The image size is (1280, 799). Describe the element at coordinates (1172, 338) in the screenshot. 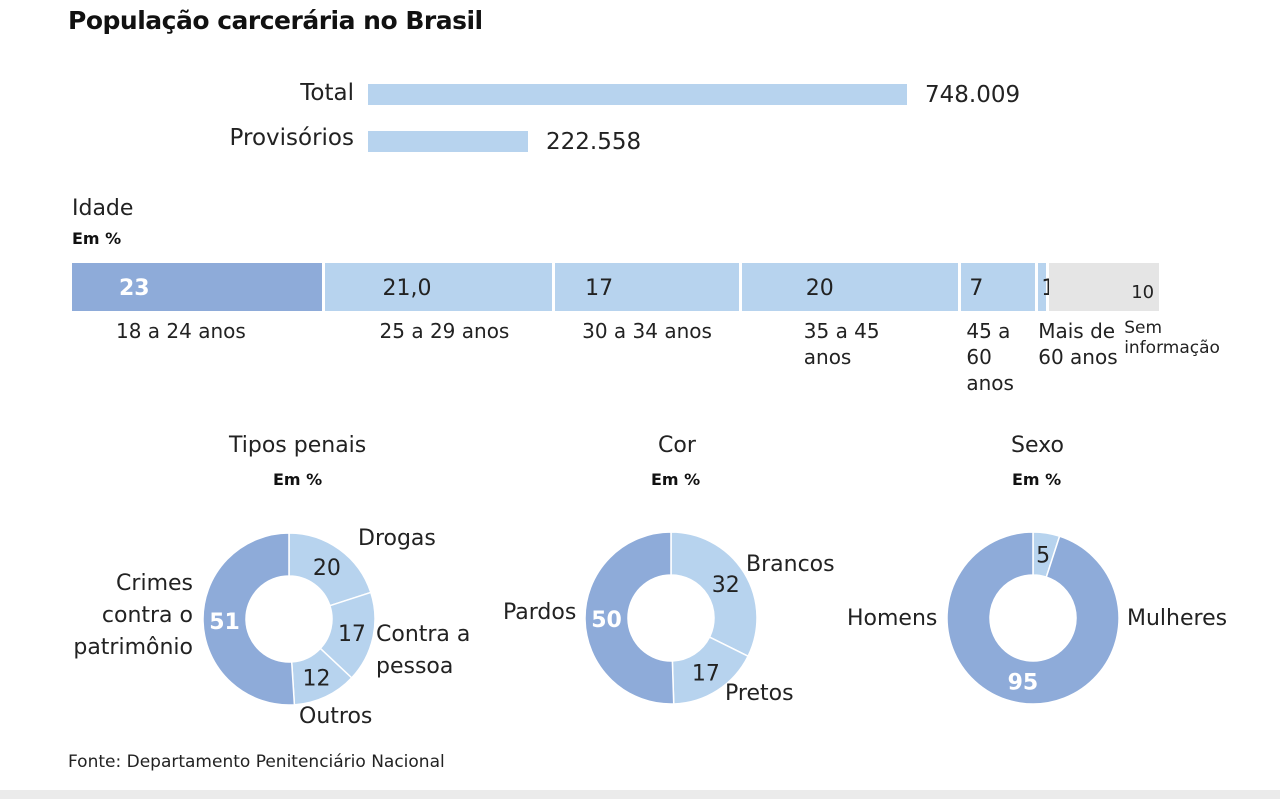

I see `idade-category-label: Sem informação` at that location.